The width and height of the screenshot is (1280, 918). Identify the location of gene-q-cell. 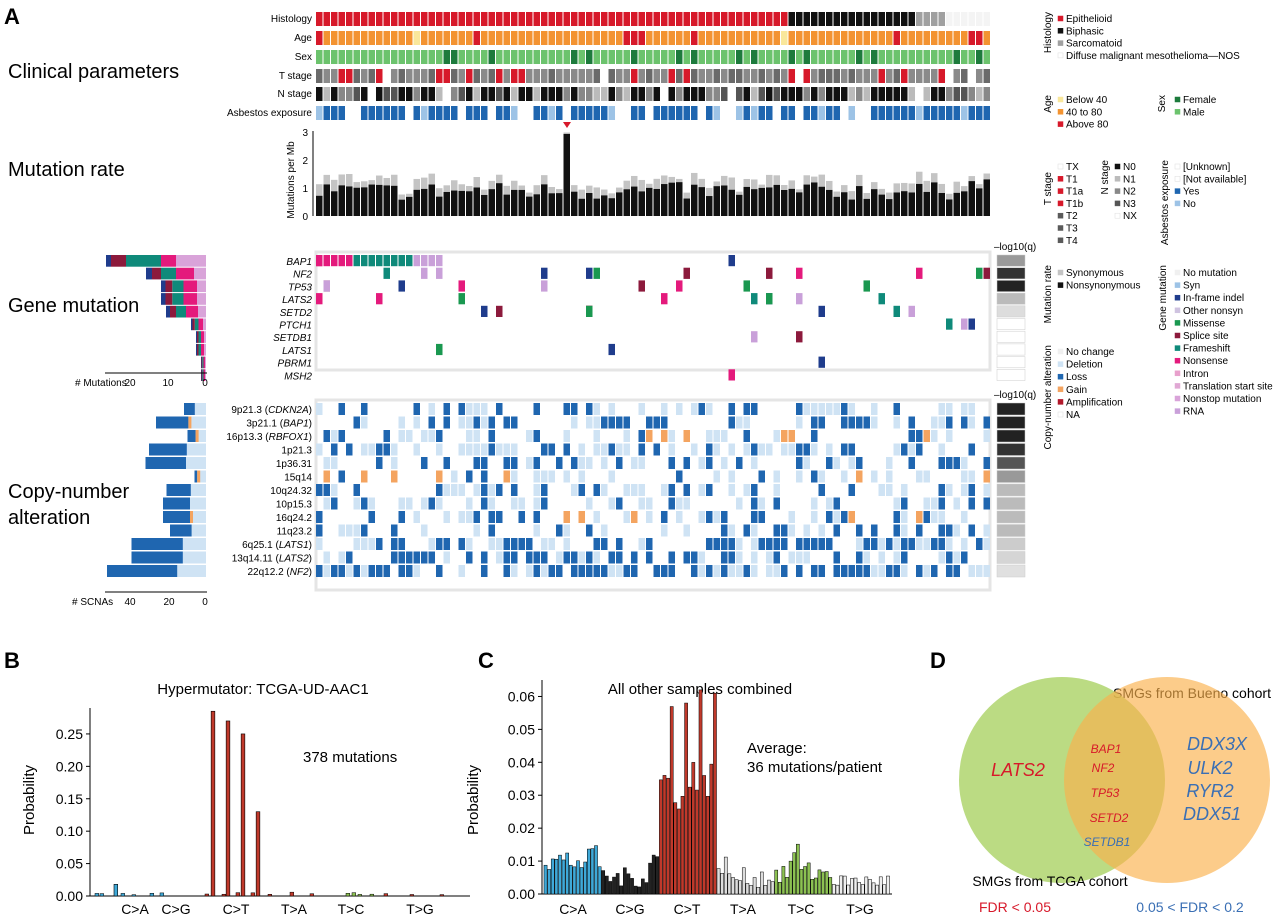
(1011, 311).